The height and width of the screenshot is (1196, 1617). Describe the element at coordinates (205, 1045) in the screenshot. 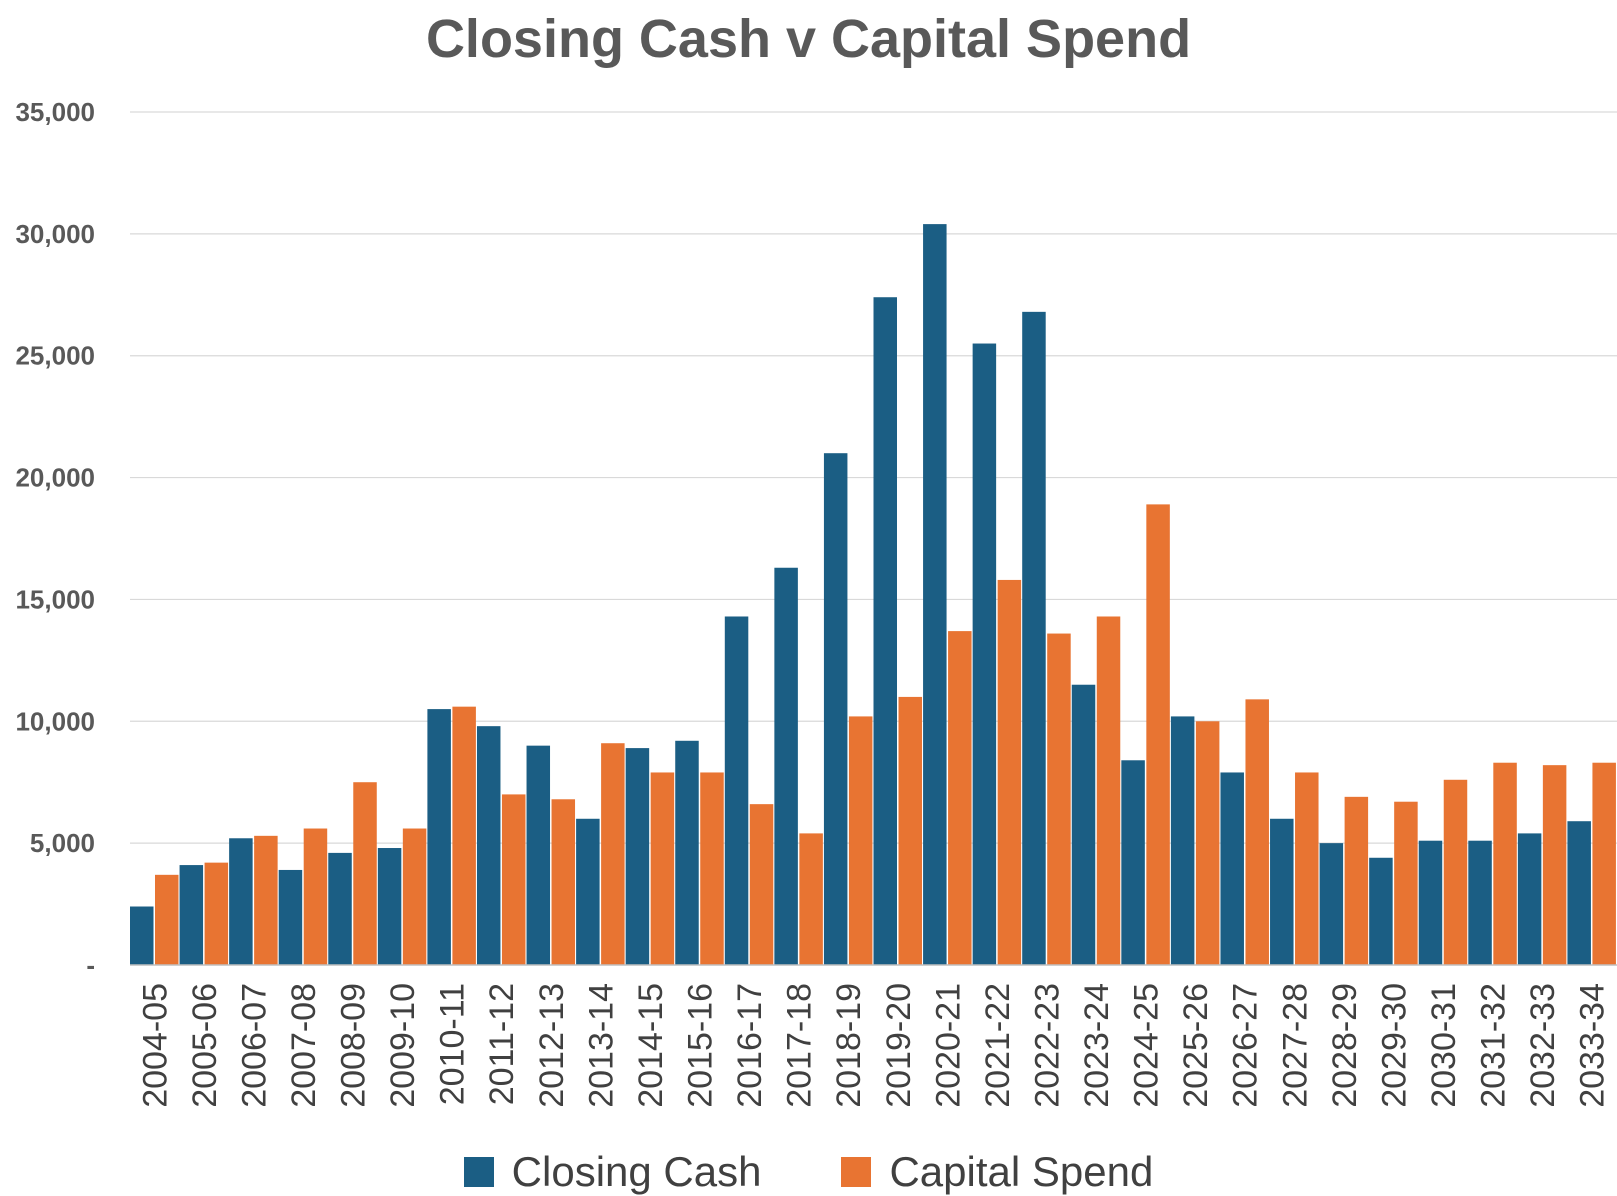

I see `x-tick-label: 2005-06` at that location.